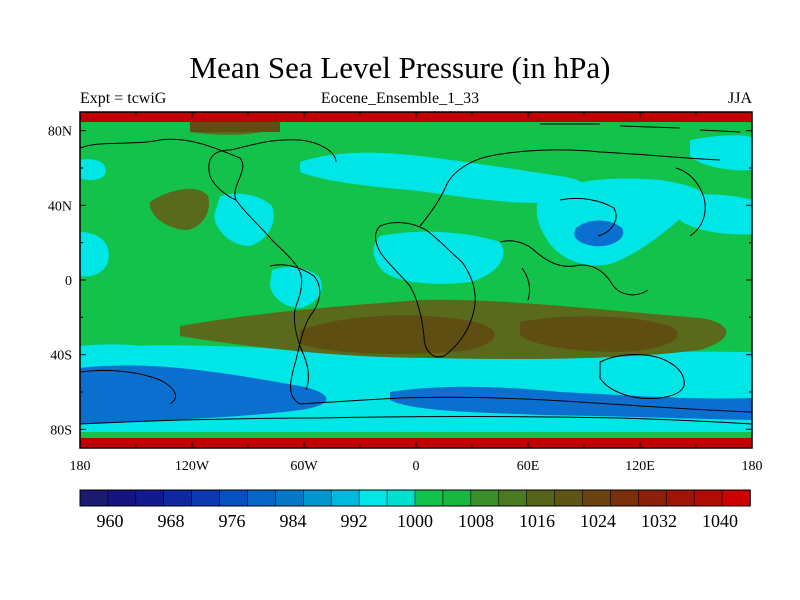 The width and height of the screenshot is (800, 600). Describe the element at coordinates (415, 510) in the screenshot. I see `colorbar: 960 968 976 984 992 1000 1008 1016 1024 1032 1040` at that location.